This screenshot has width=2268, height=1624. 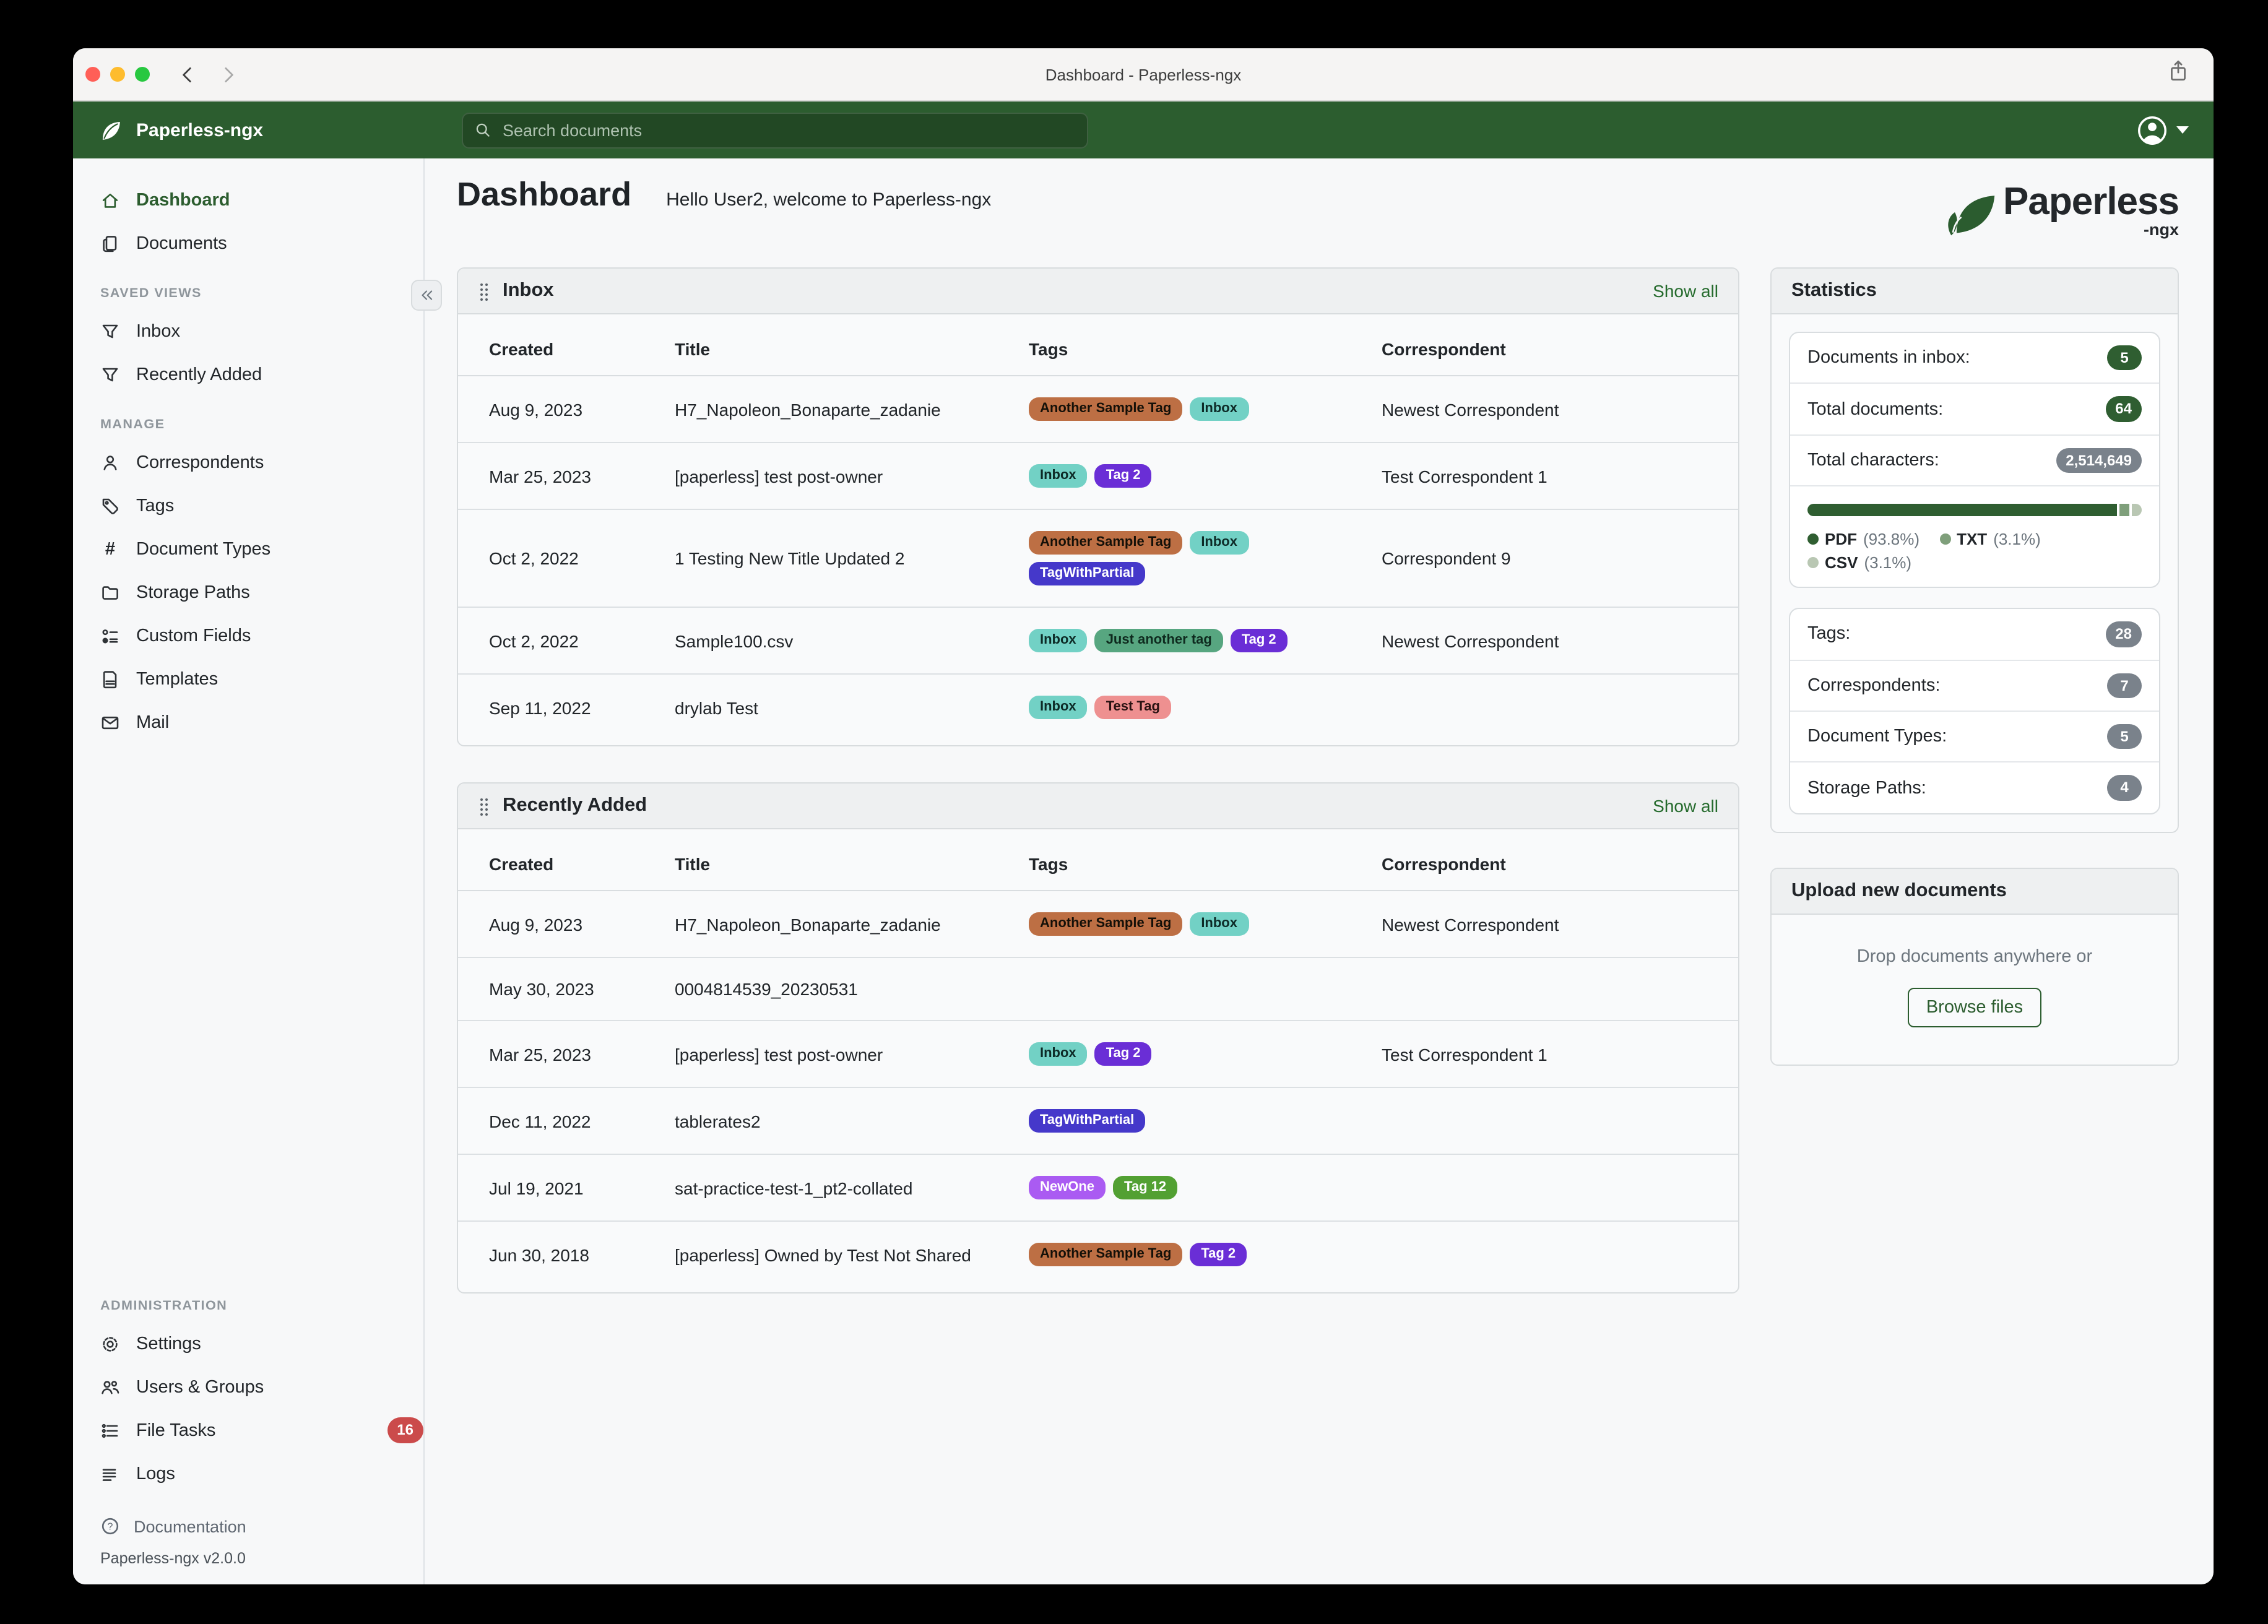 I want to click on sidebar-item-label: Logs, so click(x=155, y=1474).